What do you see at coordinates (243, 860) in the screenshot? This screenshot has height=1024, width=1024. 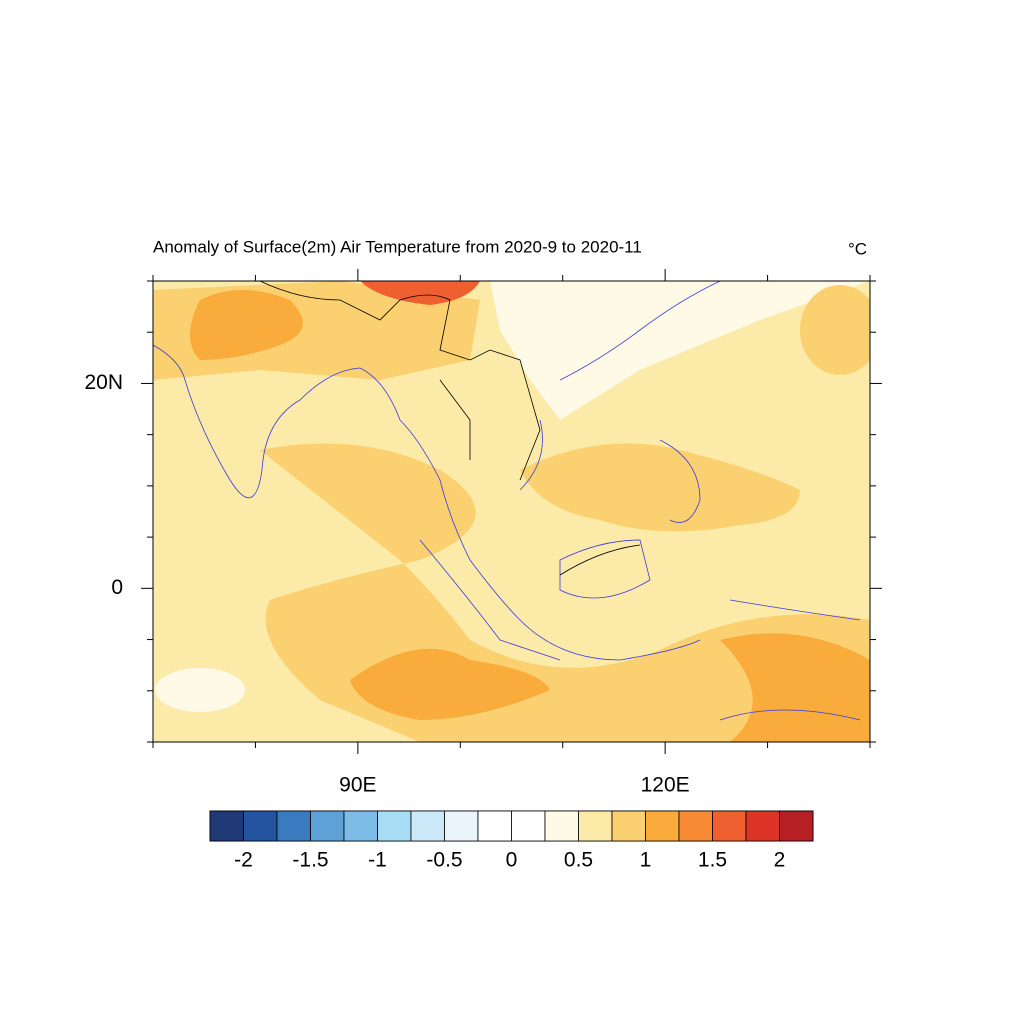 I see `colorbar-label: -2` at bounding box center [243, 860].